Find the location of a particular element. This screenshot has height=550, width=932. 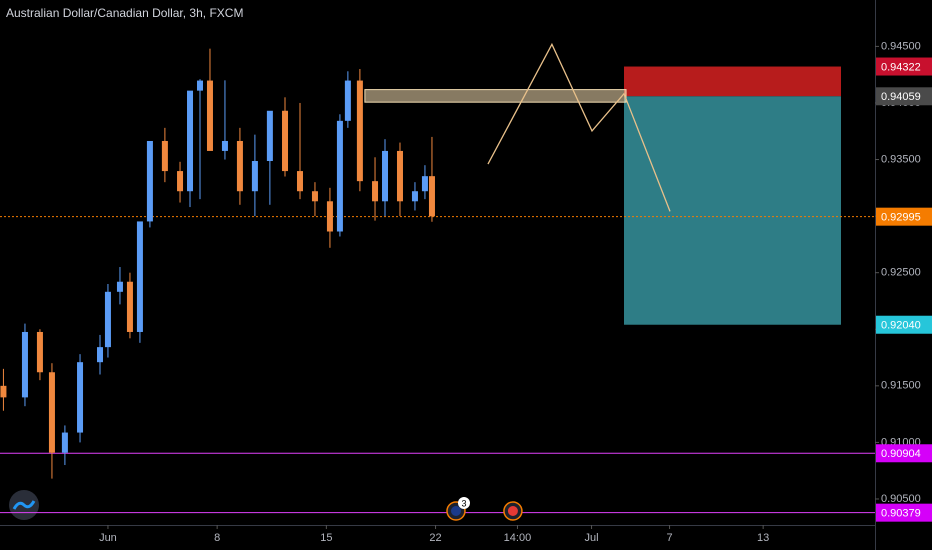

event-badge-text: 3 is located at coordinates (463, 503).